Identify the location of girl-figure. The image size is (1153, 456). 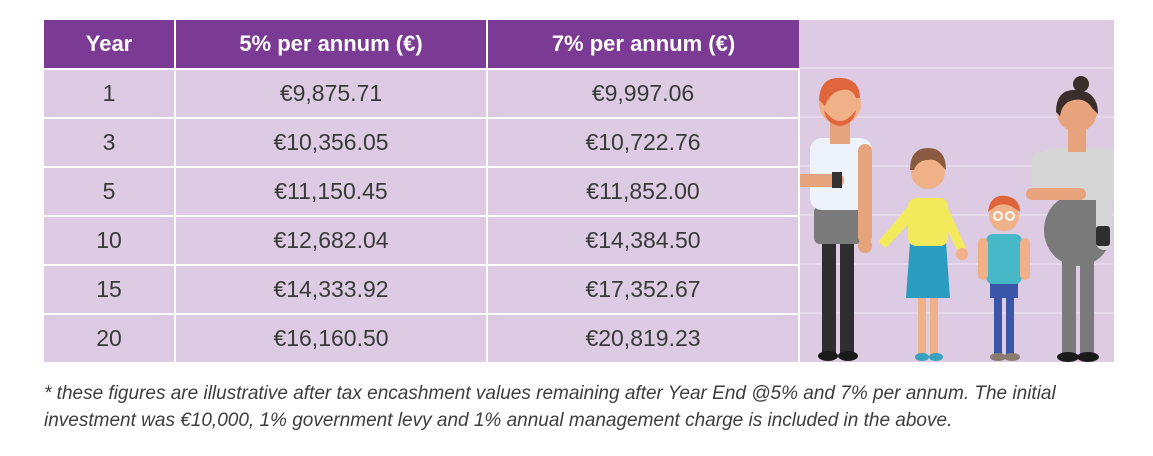
(923, 254).